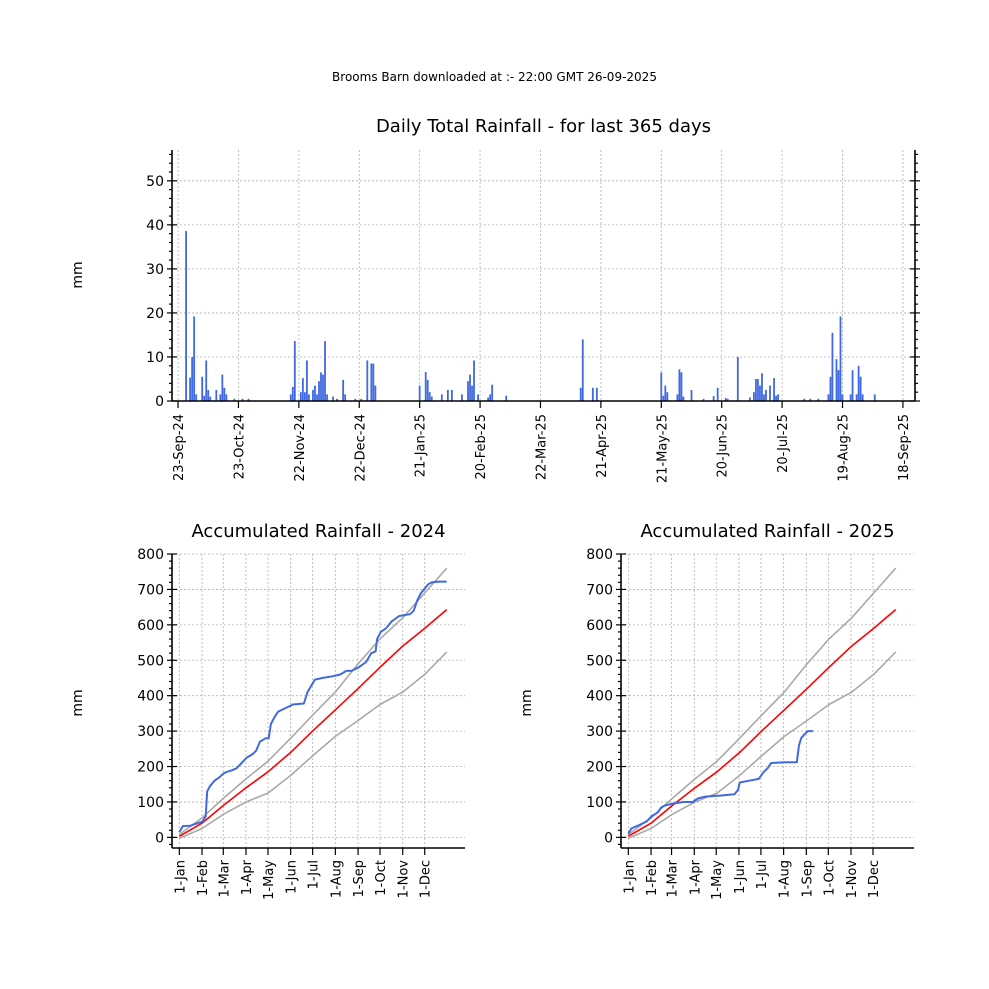 This screenshot has width=989, height=989. I want to click on x-tick-label: 22-Mar-25, so click(541, 447).